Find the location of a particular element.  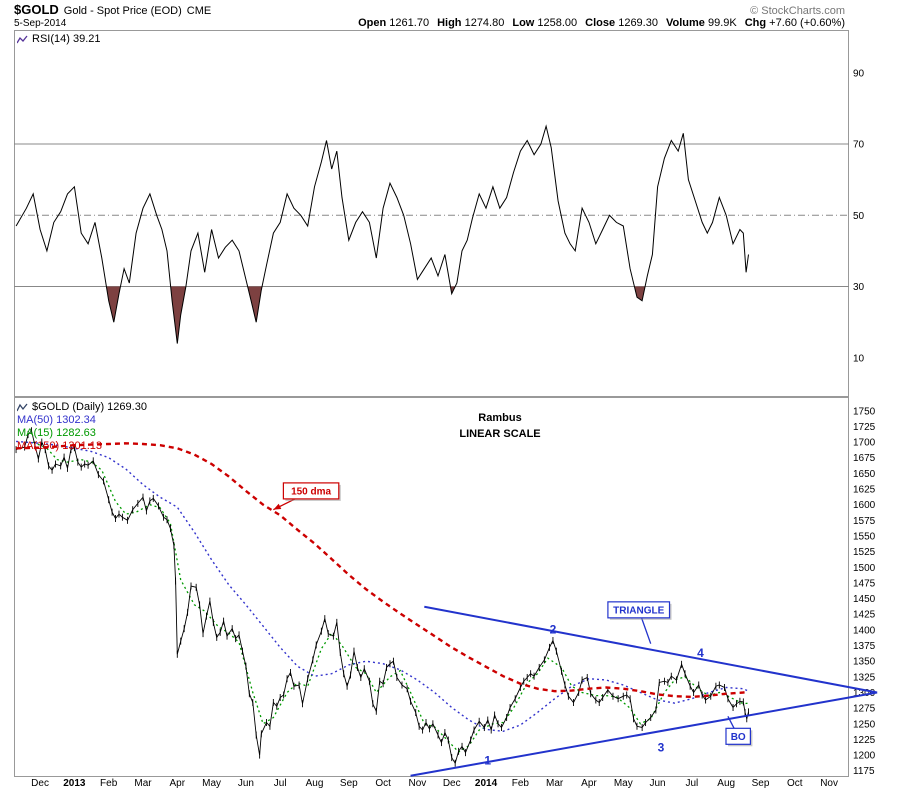

x-axis-label-aug-8: Aug is located at coordinates (314, 783).